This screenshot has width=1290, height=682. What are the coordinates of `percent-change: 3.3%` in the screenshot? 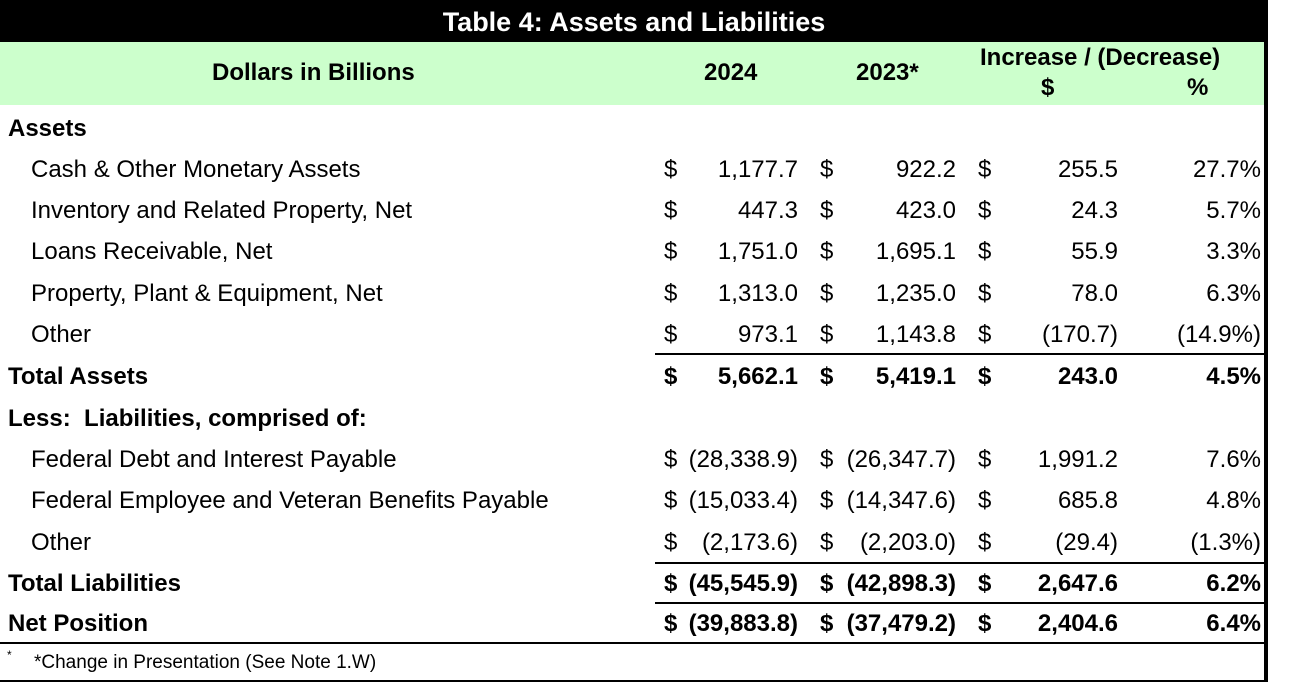 It's located at (1233, 251).